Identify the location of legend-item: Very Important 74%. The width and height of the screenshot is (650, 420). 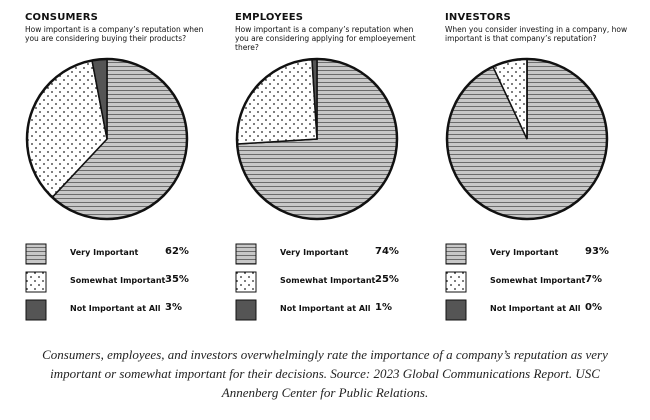
(332, 254).